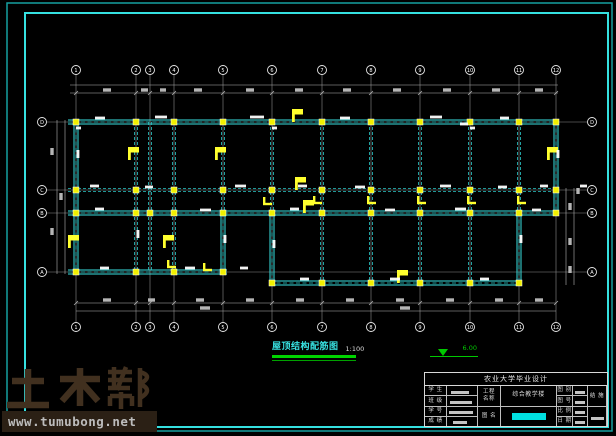 Image resolution: width=616 pixels, height=436 pixels. I want to click on caption-underline-thick, so click(314, 356).